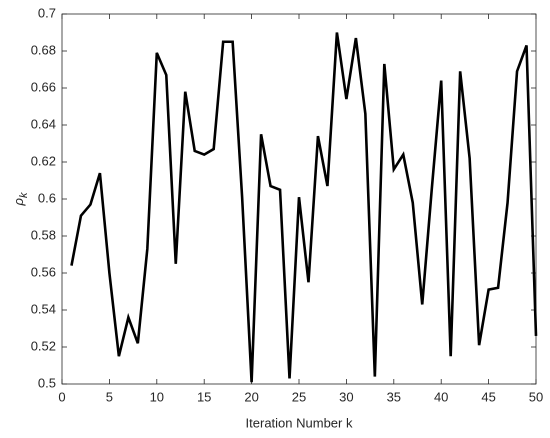 Image resolution: width=550 pixels, height=438 pixels. Describe the element at coordinates (43, 86) in the screenshot. I see `y-tick-label: 0.66` at that location.